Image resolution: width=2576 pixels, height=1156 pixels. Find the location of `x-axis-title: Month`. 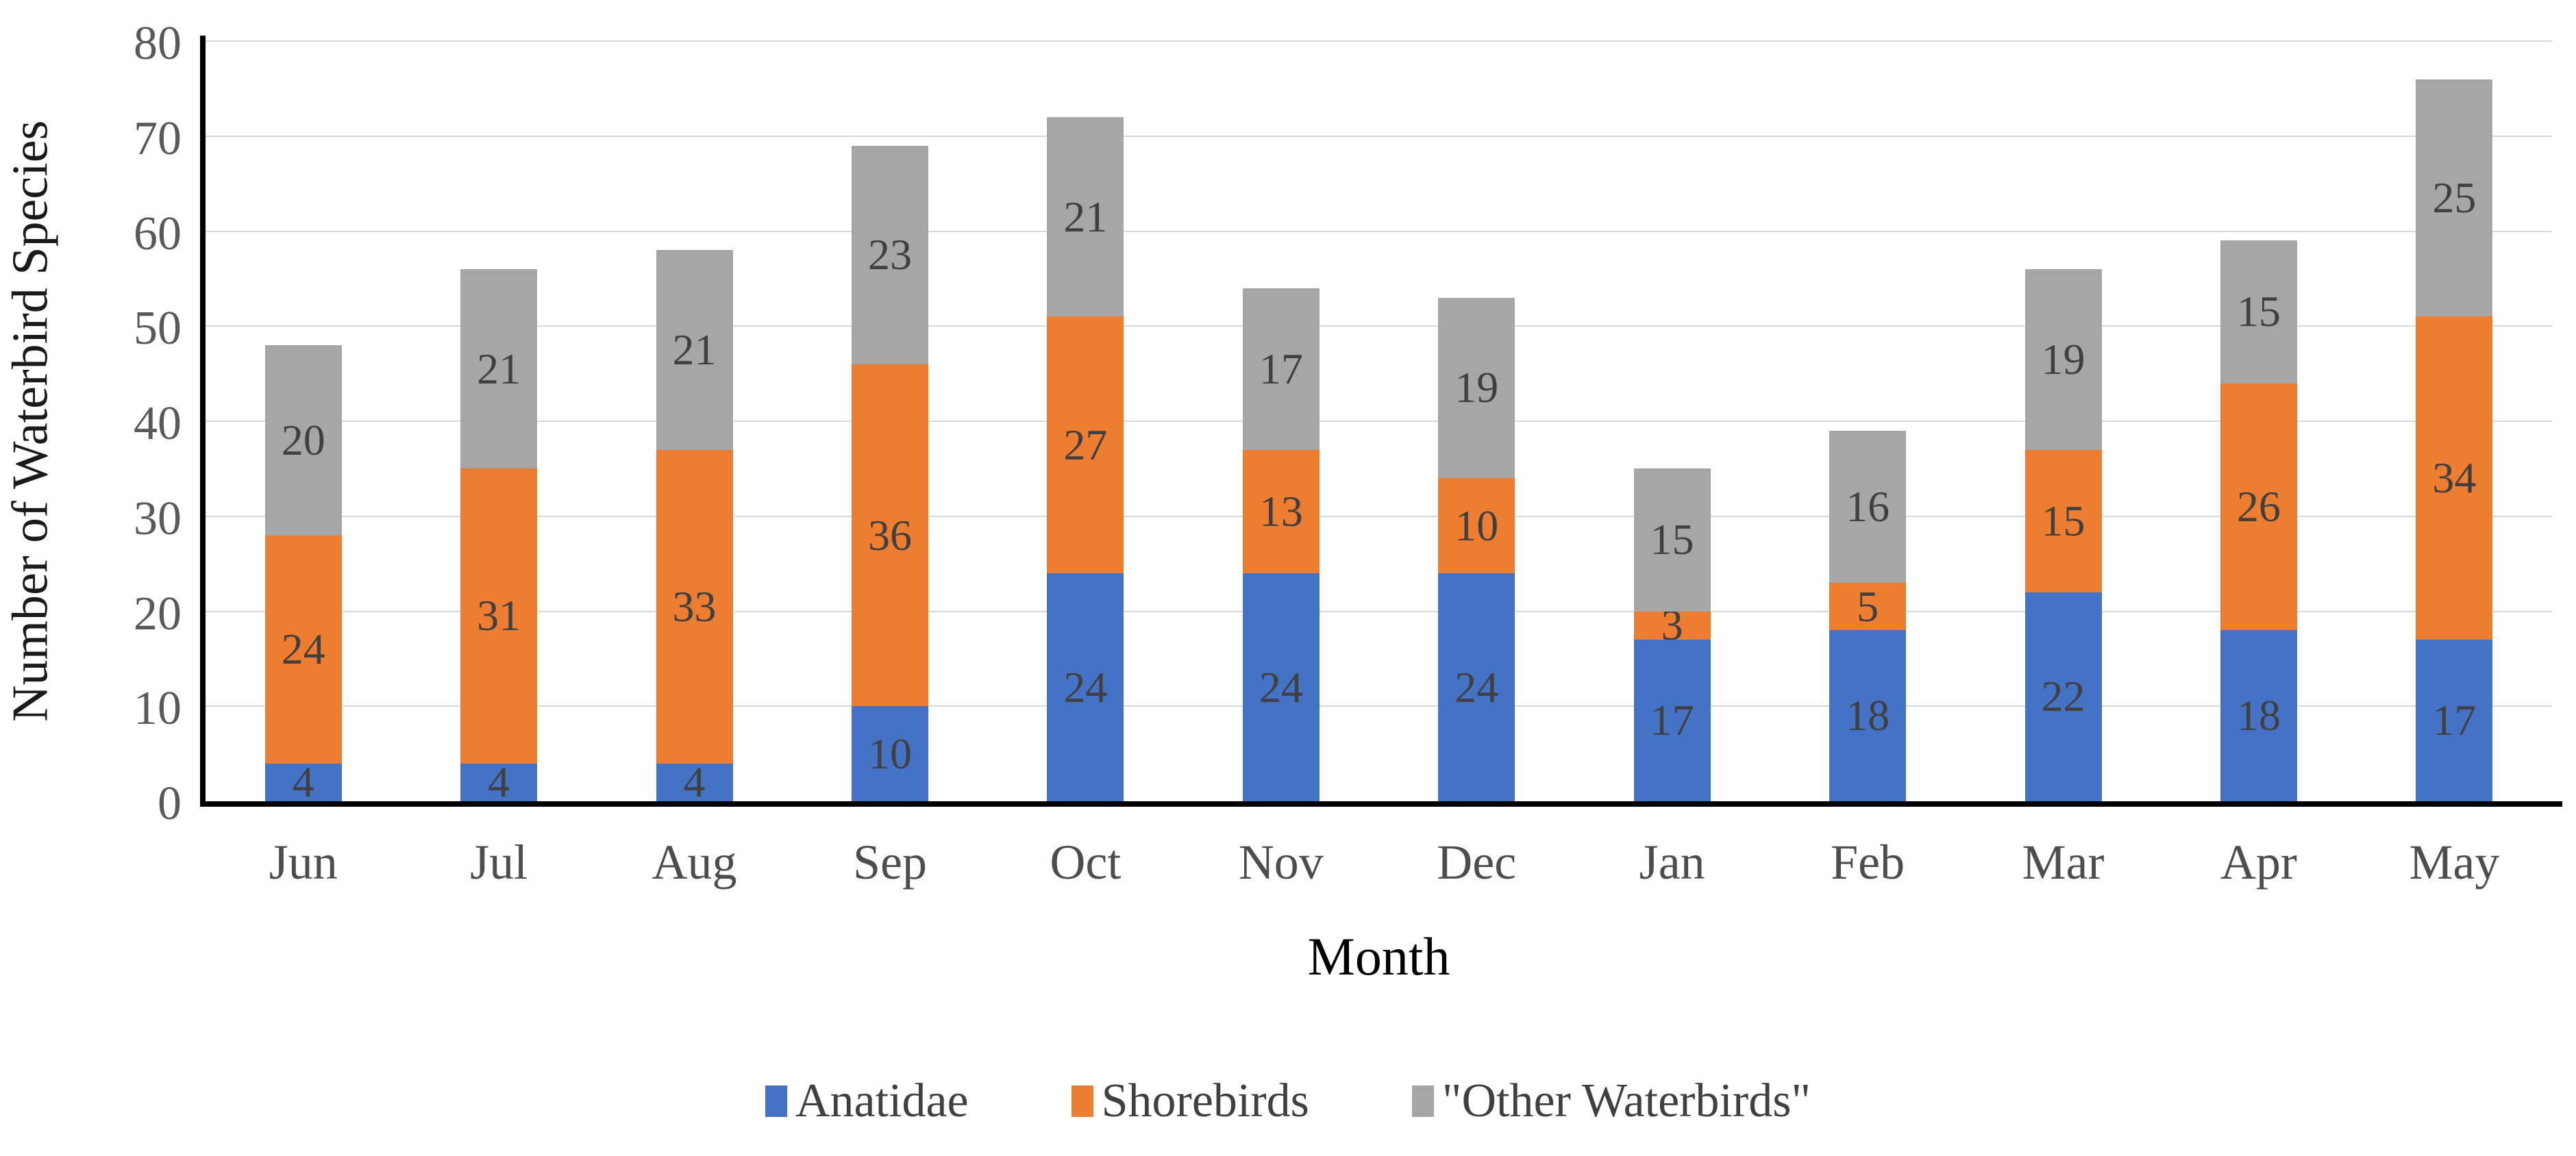

x-axis-title: Month is located at coordinates (1378, 956).